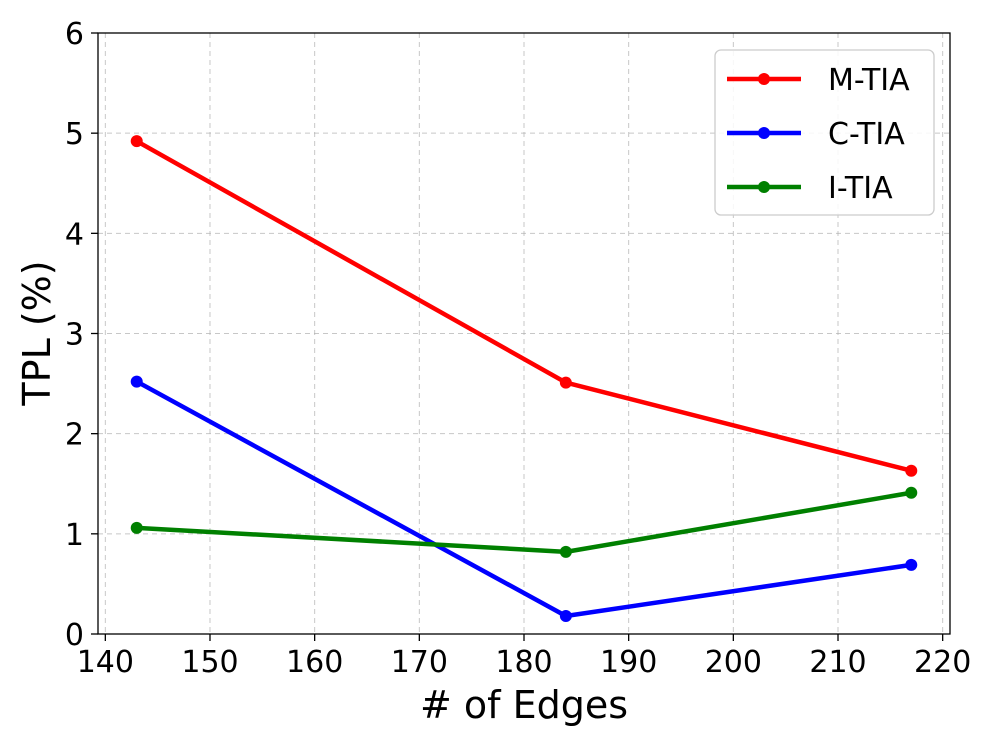 This screenshot has height=747, width=997. I want to click on x-tick-label: 170, so click(419, 662).